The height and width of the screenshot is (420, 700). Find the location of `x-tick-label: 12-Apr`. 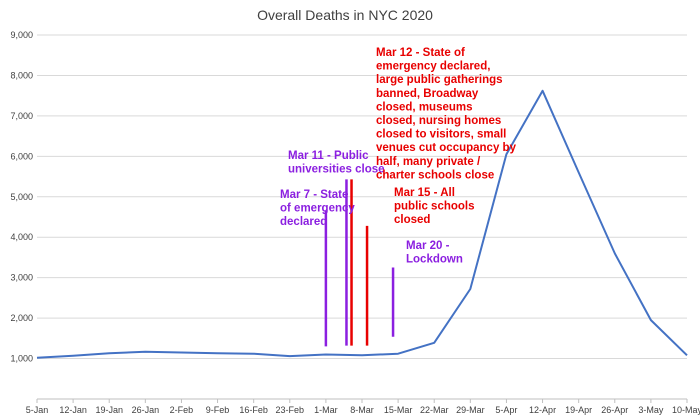

x-tick-label: 12-Apr is located at coordinates (542, 410).